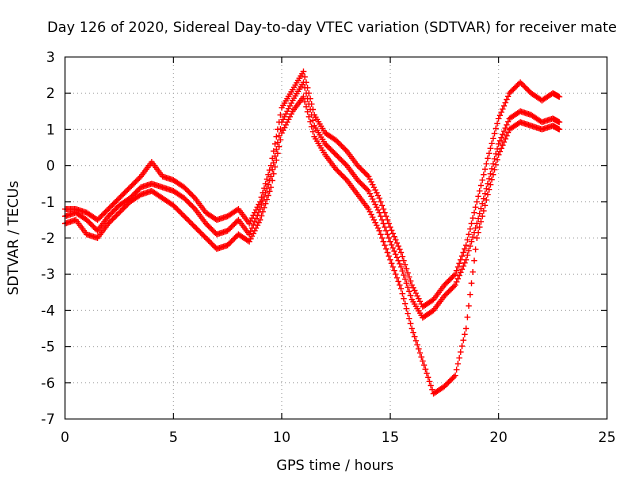  Describe the element at coordinates (50, 94) in the screenshot. I see `y-tick-label: 2` at that location.